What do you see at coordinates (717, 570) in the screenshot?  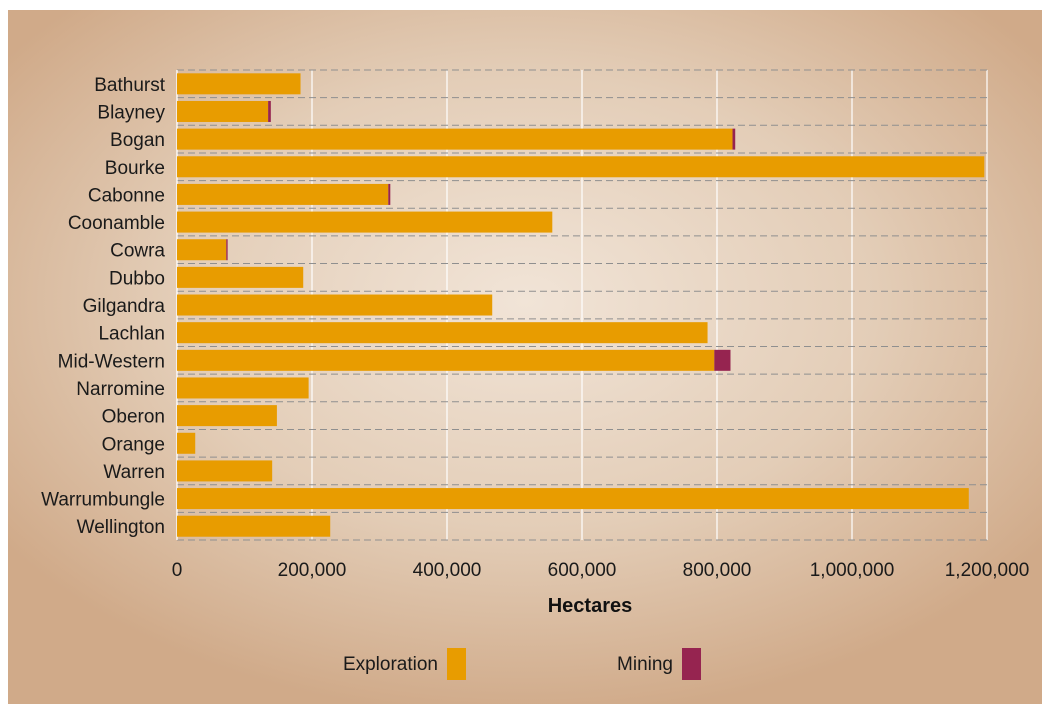 I see `x-tick-label: 800,000` at bounding box center [717, 570].